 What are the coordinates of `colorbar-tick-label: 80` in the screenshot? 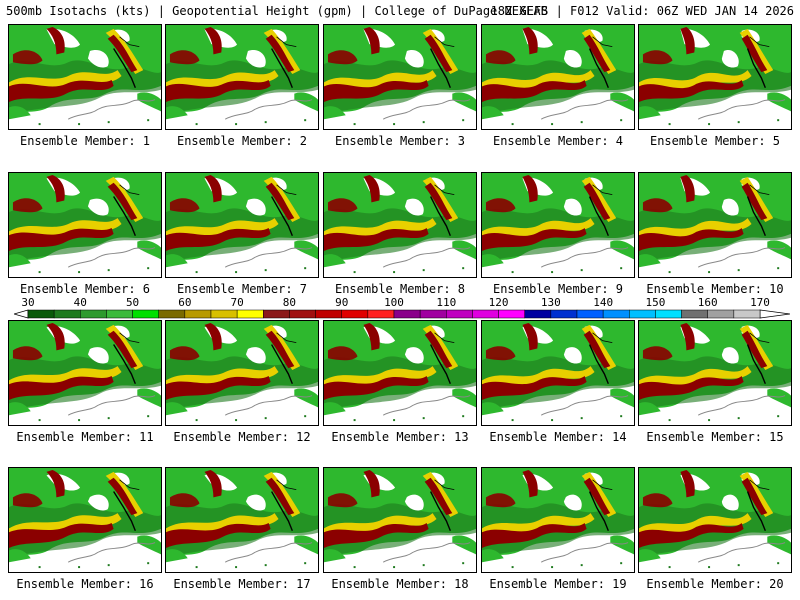 It's located at (289, 302).